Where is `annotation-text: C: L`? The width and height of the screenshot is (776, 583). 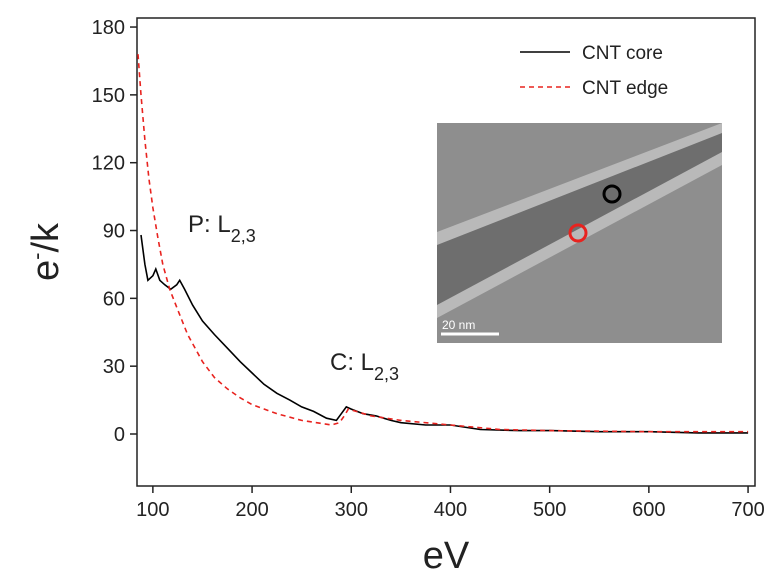
annotation-text: C: L is located at coordinates (352, 362).